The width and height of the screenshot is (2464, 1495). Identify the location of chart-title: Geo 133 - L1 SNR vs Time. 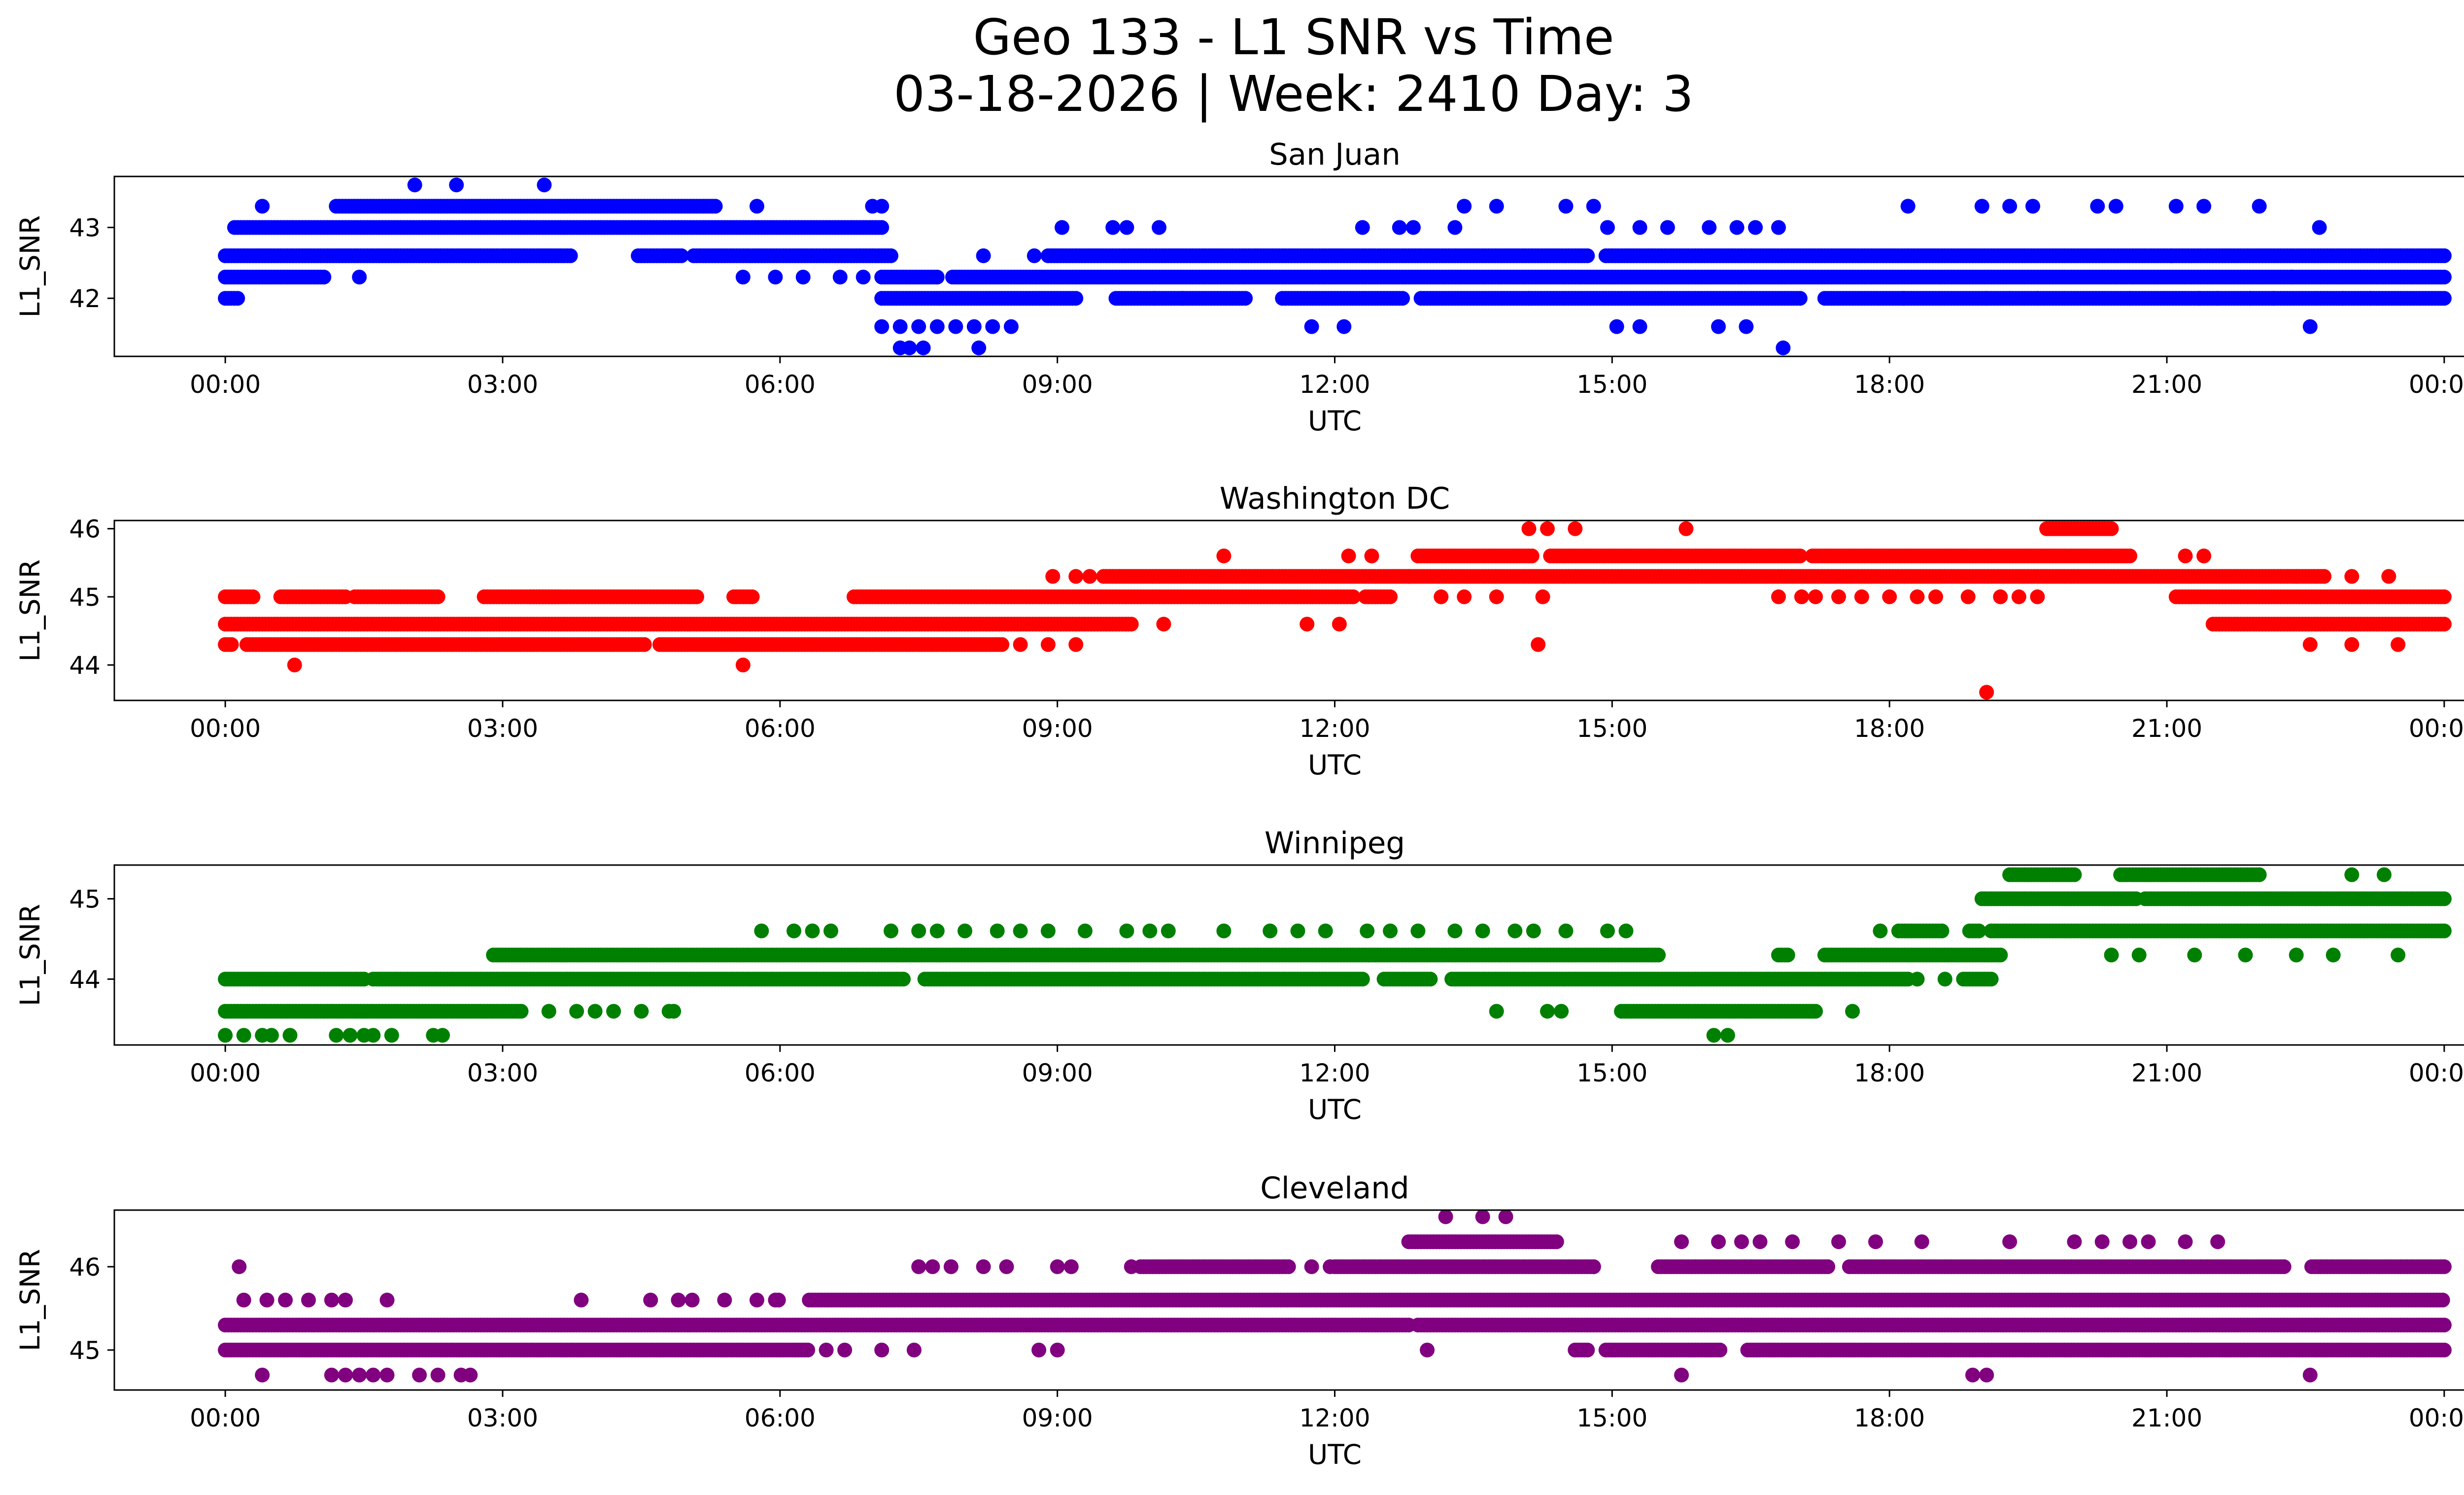
(1293, 37).